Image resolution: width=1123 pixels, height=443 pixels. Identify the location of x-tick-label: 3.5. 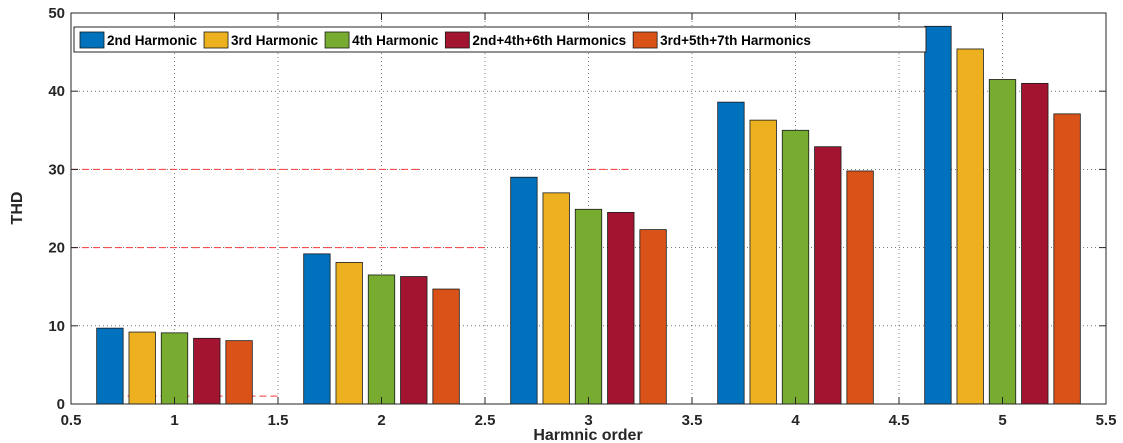
(692, 420).